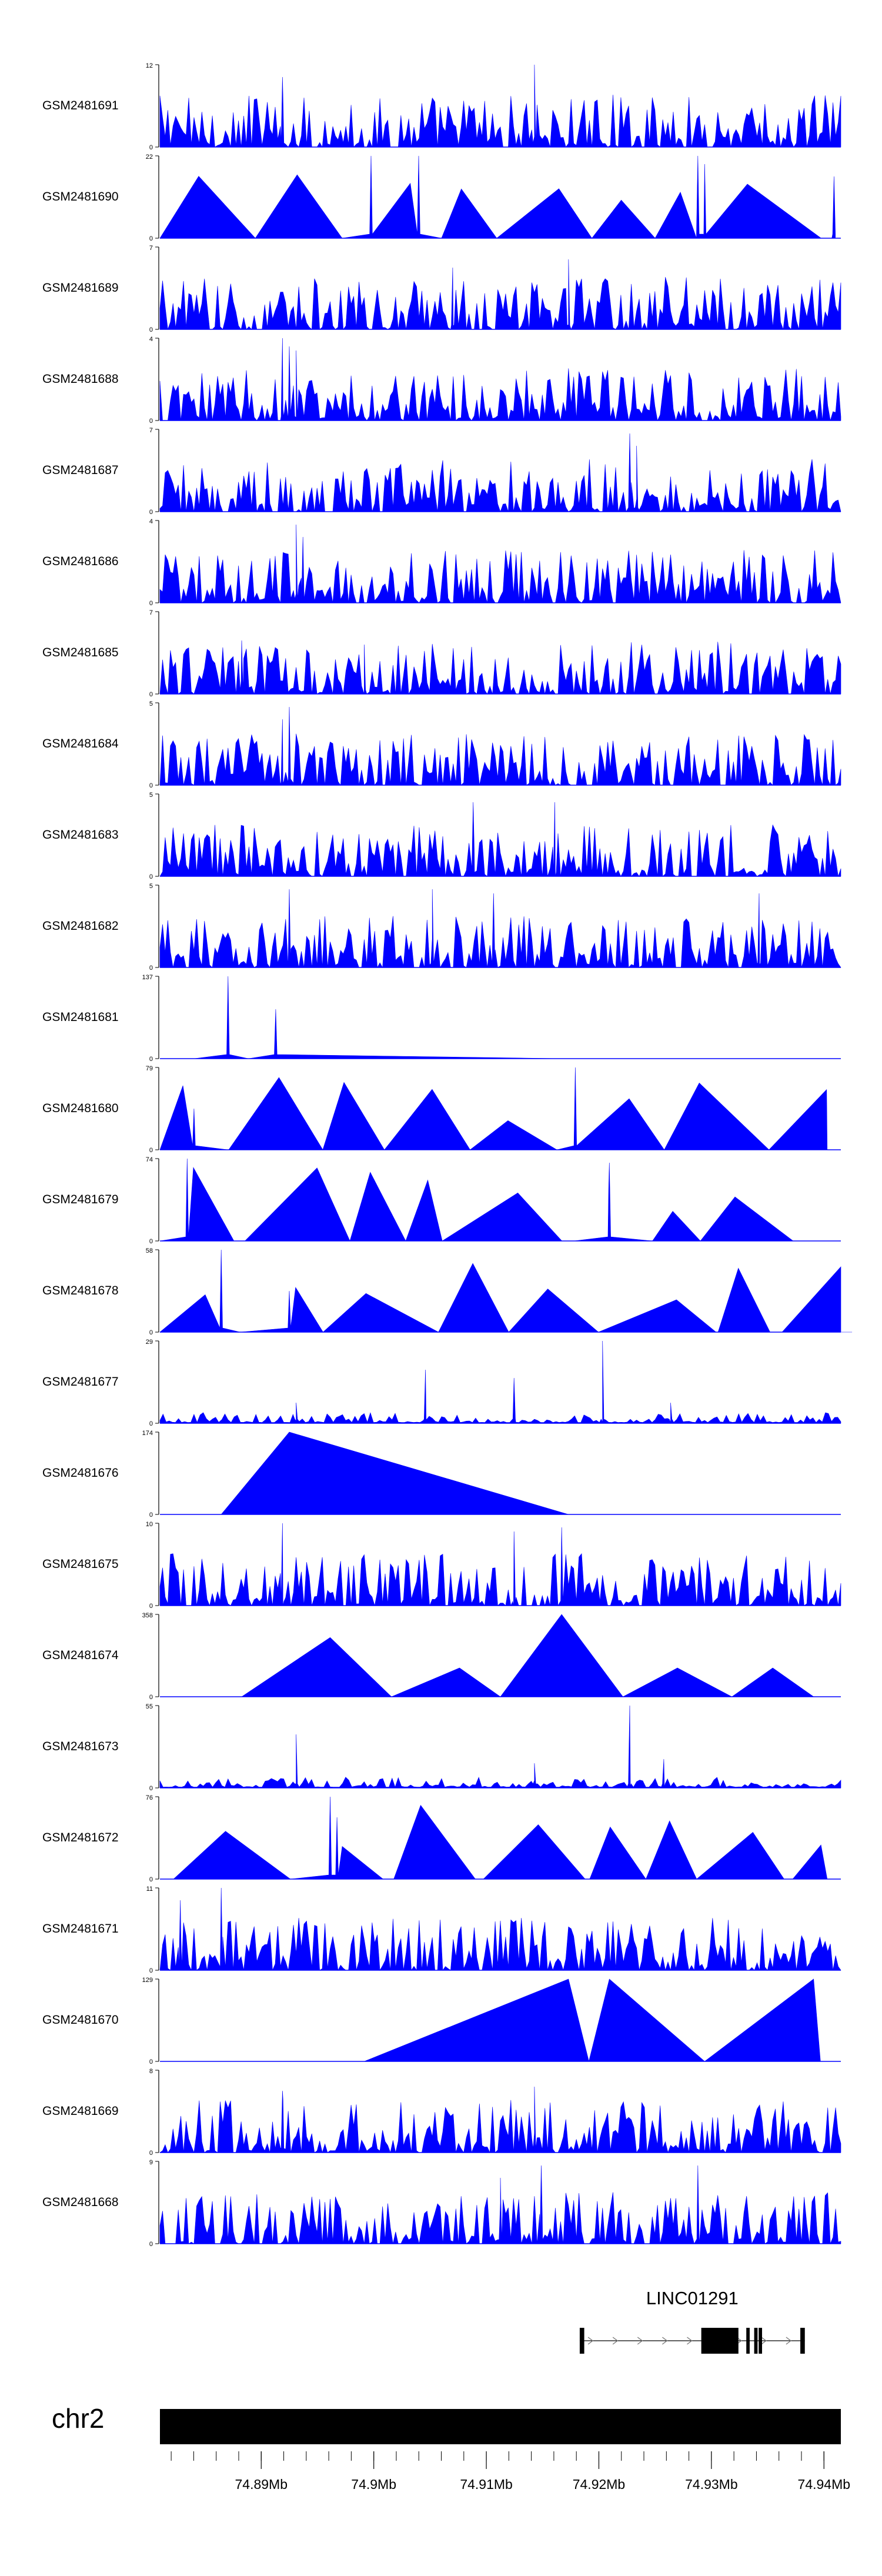  What do you see at coordinates (149, 1342) in the screenshot?
I see `y-max-label: 29` at bounding box center [149, 1342].